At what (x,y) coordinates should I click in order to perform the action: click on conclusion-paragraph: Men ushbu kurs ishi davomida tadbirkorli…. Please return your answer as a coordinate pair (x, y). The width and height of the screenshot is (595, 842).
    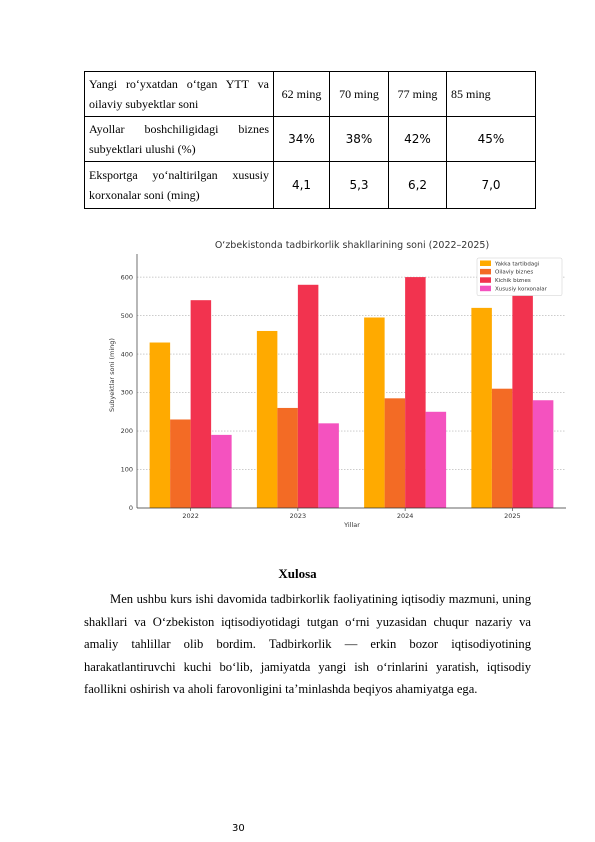
    Looking at the image, I should click on (307, 644).